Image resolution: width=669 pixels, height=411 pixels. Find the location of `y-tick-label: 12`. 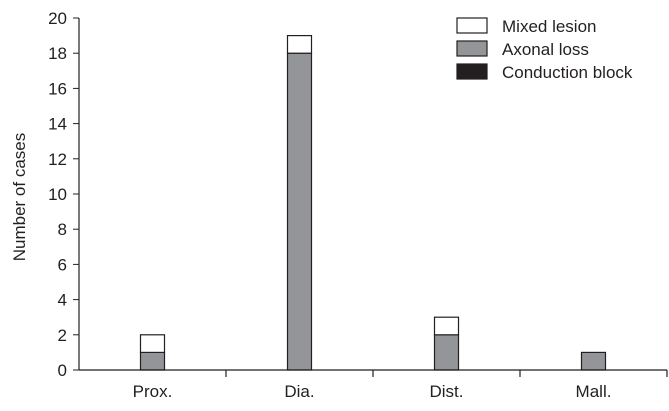

y-tick-label: 12 is located at coordinates (57, 159).